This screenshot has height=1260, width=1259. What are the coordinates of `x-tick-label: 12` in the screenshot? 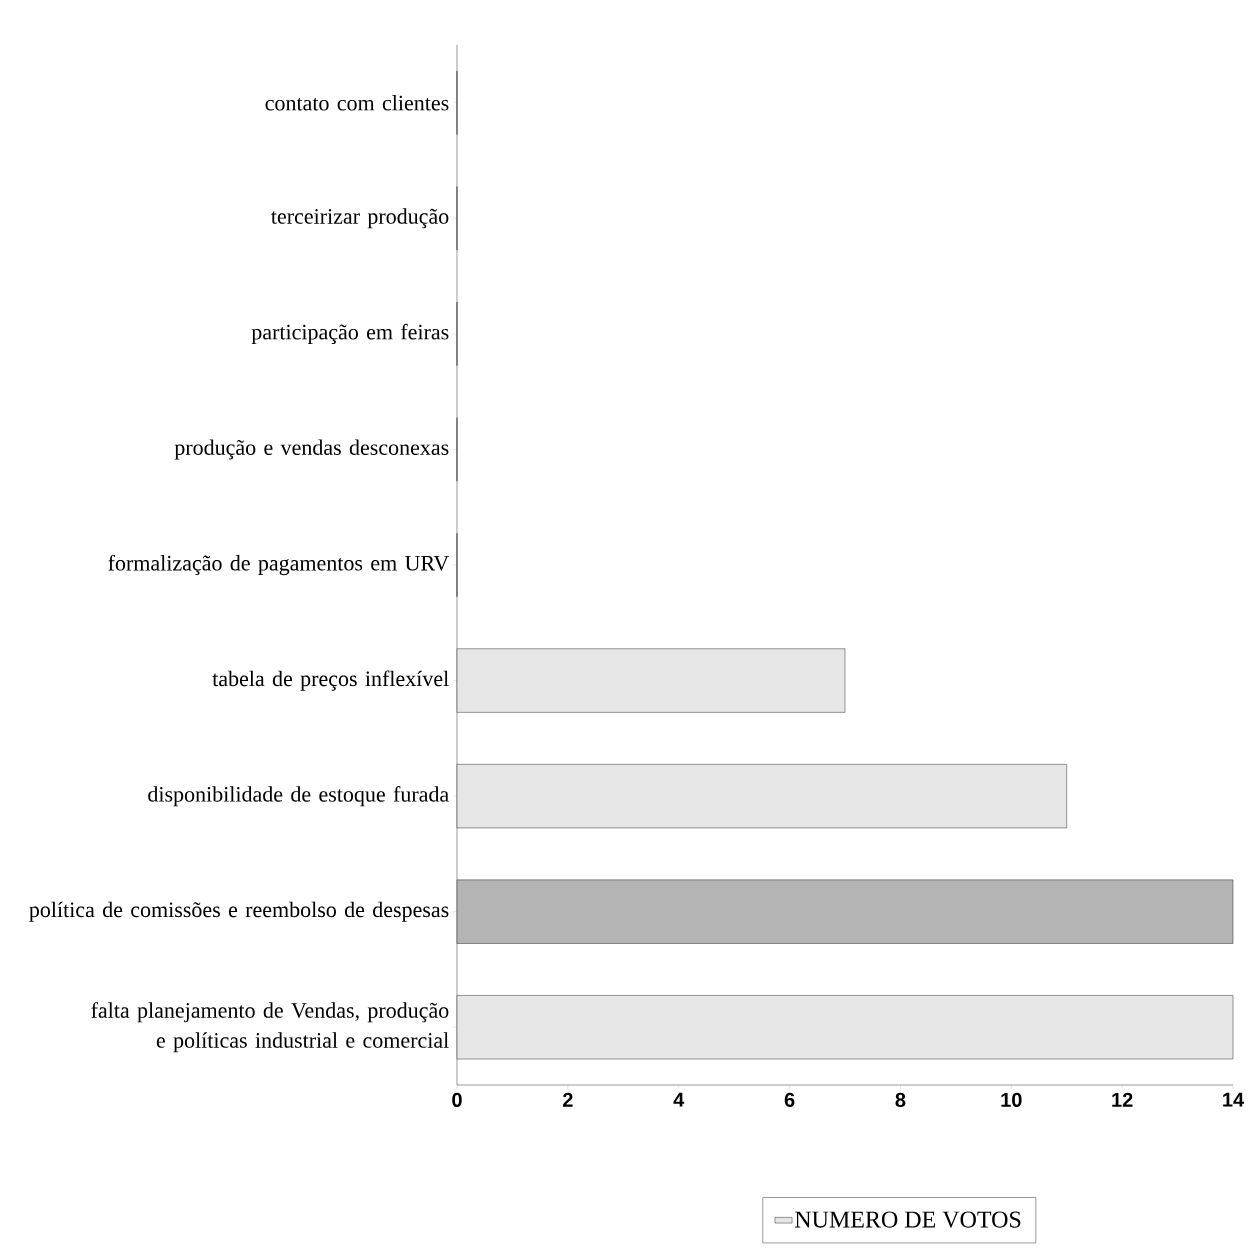 It's located at (1122, 1099).